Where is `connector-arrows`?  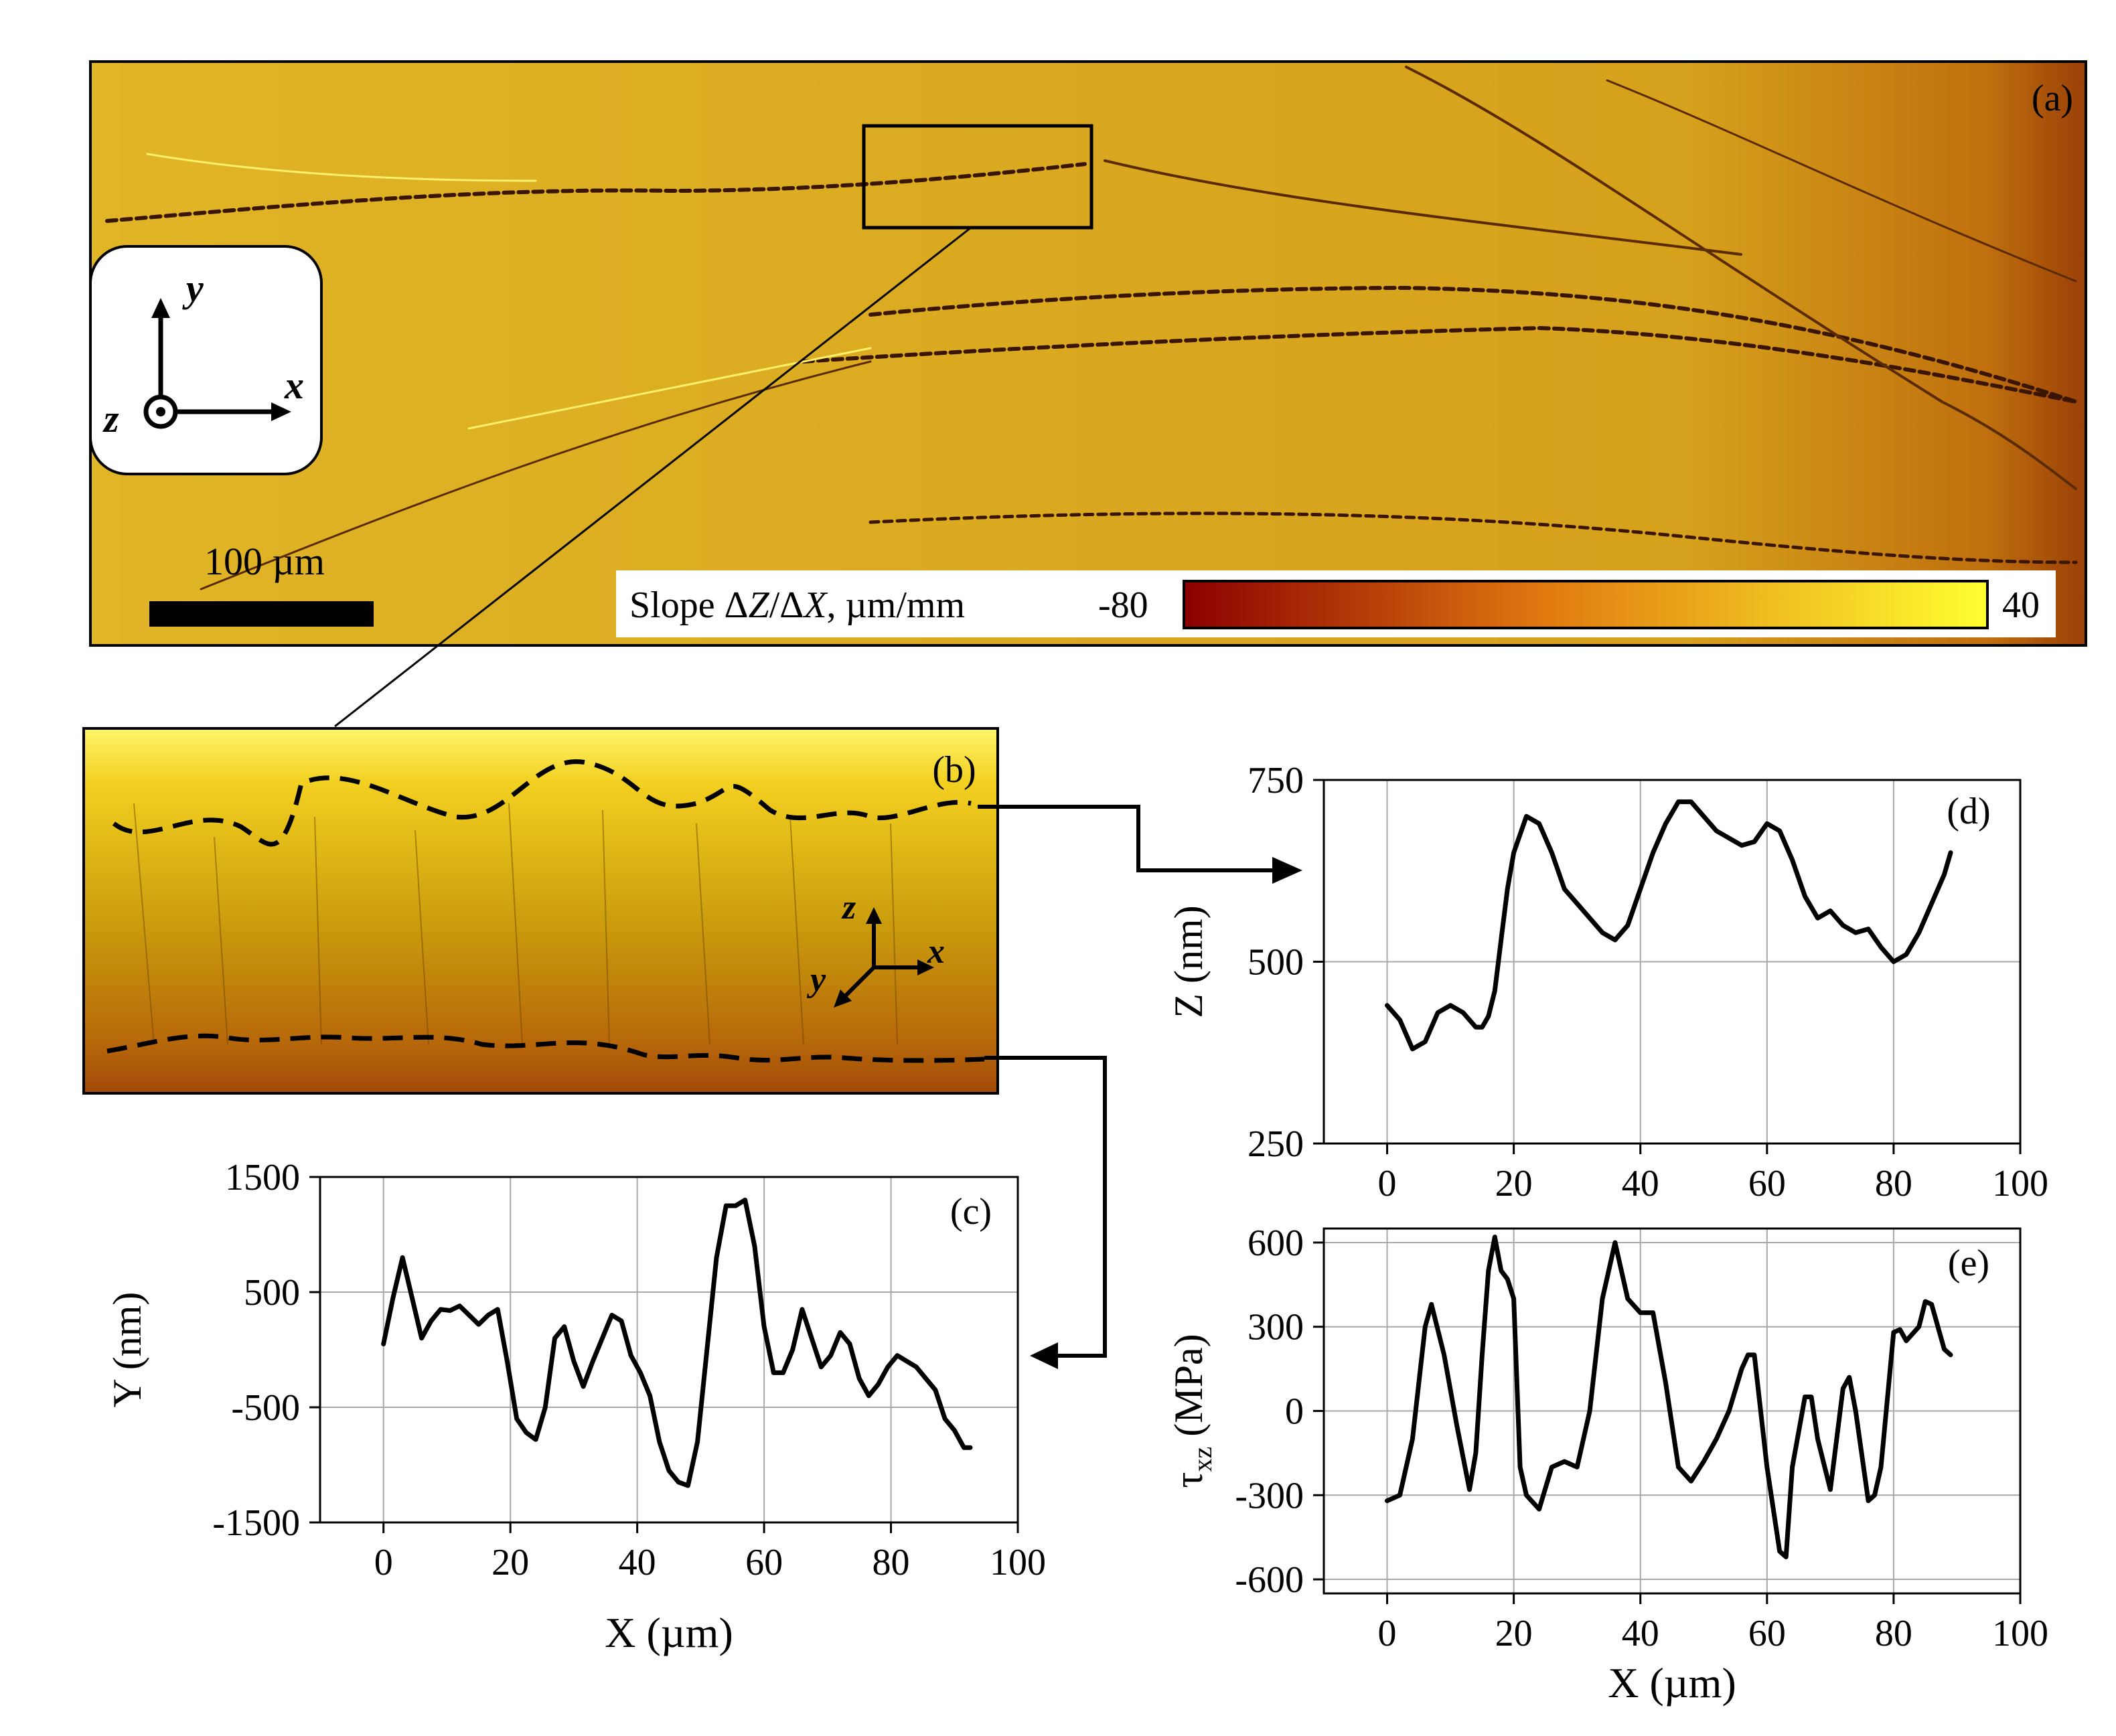
connector-arrows is located at coordinates (1140, 1087).